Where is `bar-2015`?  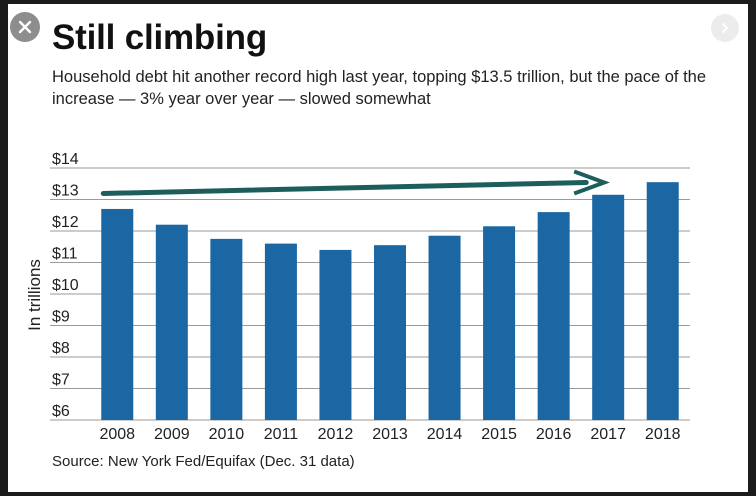
bar-2015 is located at coordinates (499, 323).